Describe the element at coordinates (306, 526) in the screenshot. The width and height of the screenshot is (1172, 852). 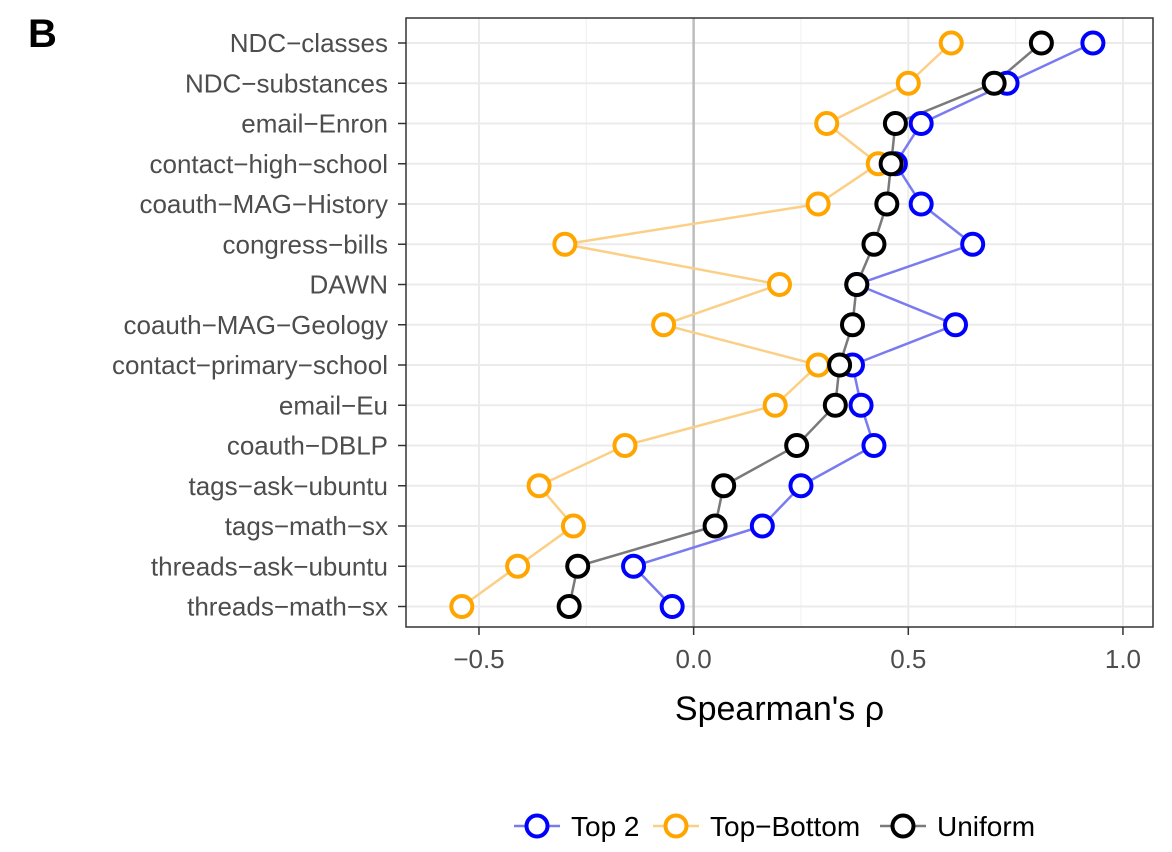
I see `y-tick-label: tags−math−sx` at that location.